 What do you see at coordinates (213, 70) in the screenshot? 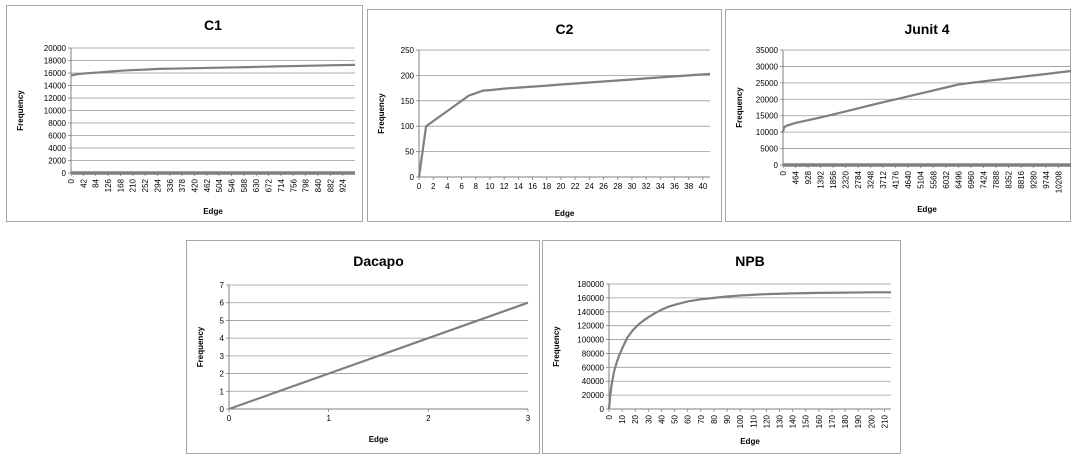
I see `series-line` at bounding box center [213, 70].